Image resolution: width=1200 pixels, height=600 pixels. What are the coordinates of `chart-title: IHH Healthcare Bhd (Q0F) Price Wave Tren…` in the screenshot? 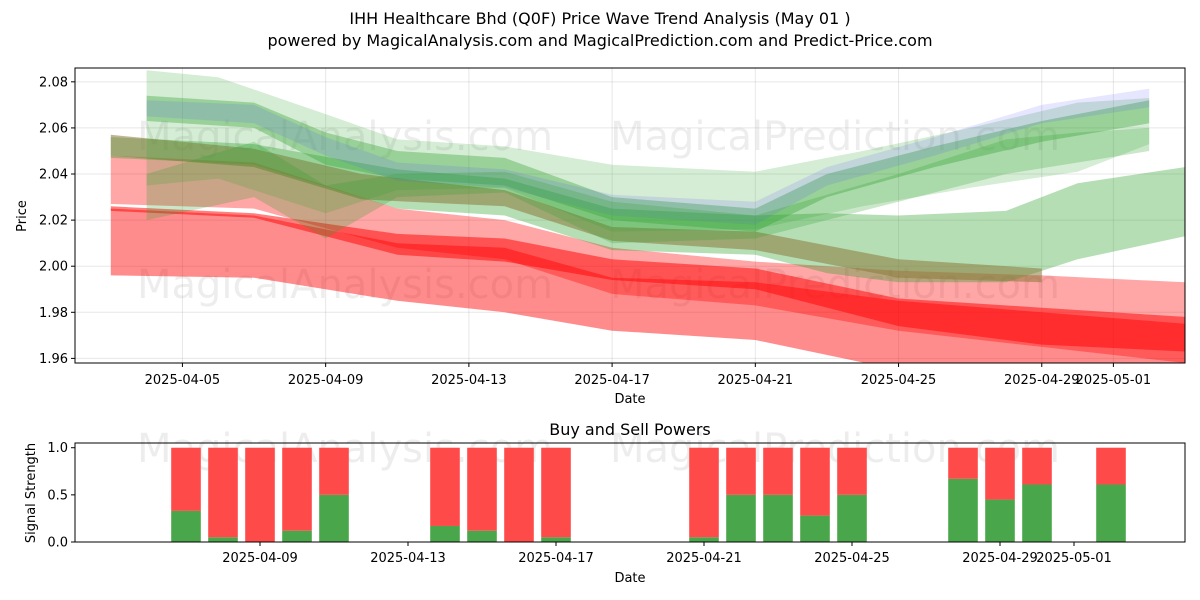 It's located at (600, 18).